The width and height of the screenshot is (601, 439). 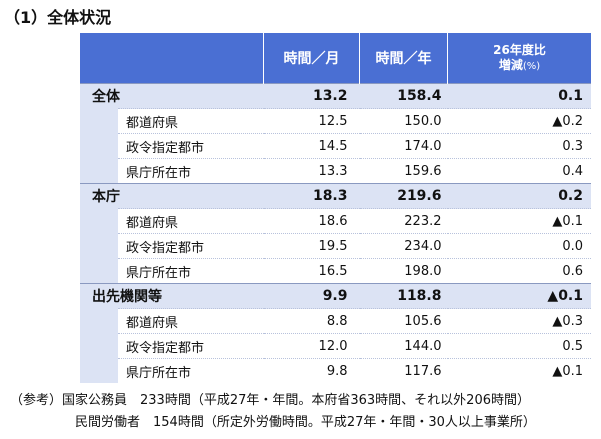 I want to click on sub-row: 政令指定都市 12.0 144.0 0.5, so click(x=335, y=346).